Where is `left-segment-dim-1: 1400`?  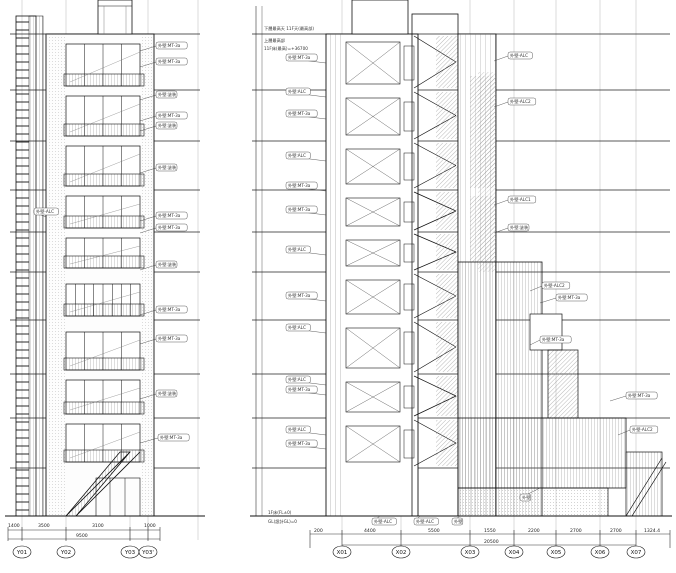
left-segment-dim-1: 1400 is located at coordinates (14, 526).